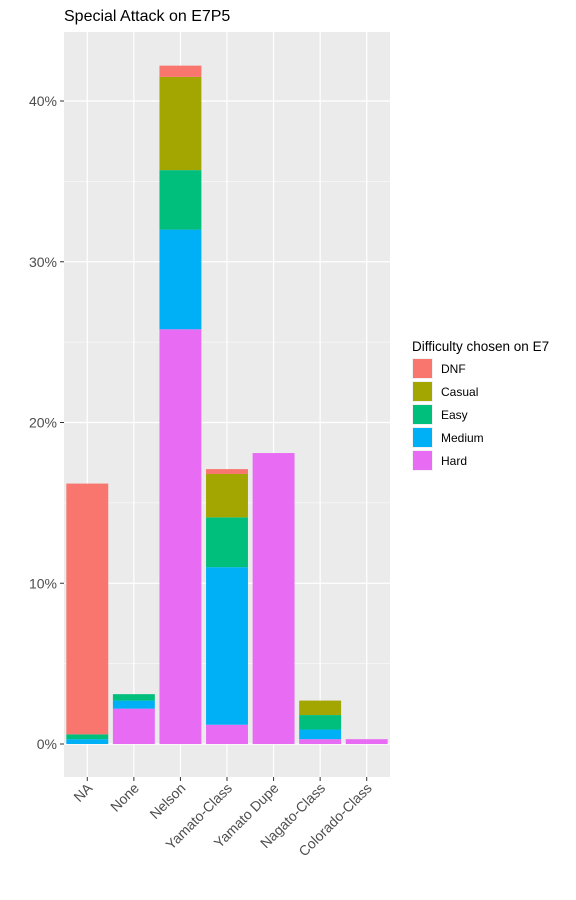 The width and height of the screenshot is (576, 900). I want to click on y-tick-label: 10%, so click(43, 583).